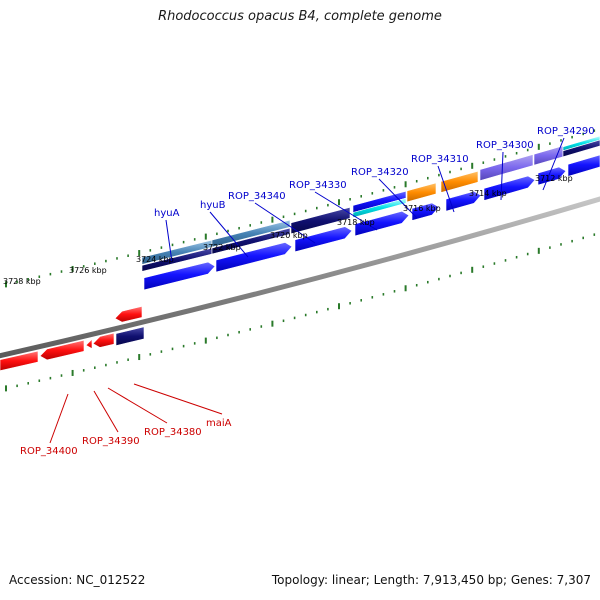  I want to click on gene-label-rop-34290: ROP_34290, so click(566, 131).